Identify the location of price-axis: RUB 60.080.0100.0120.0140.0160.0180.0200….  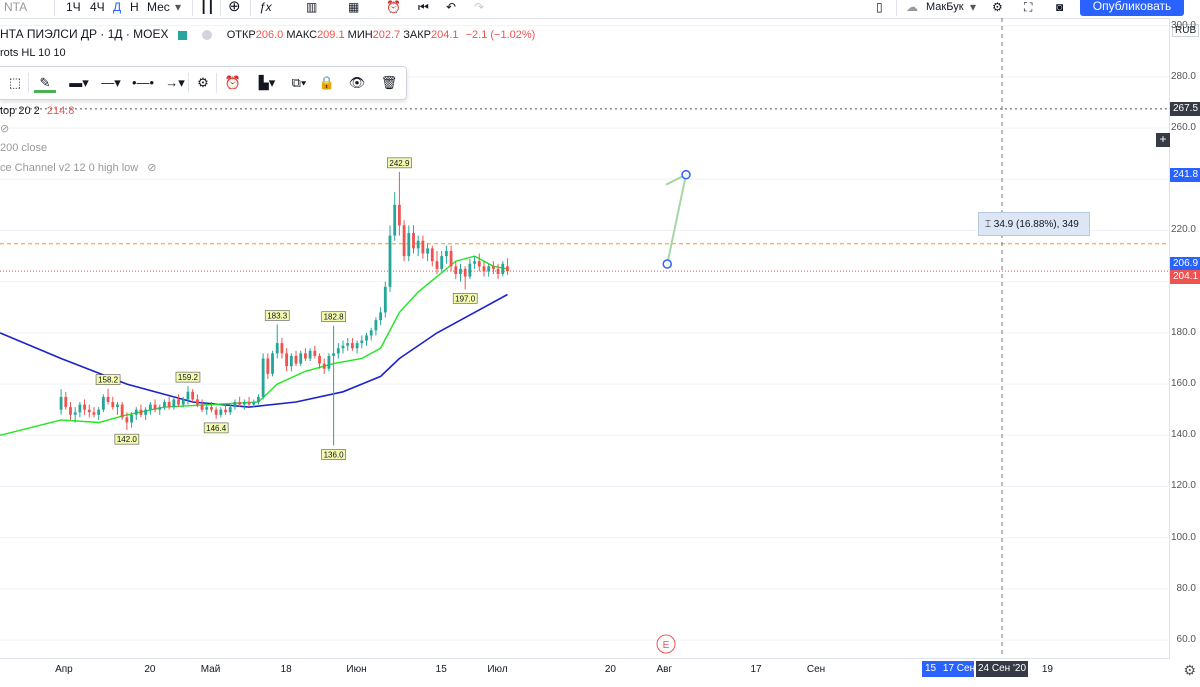
(1184, 338).